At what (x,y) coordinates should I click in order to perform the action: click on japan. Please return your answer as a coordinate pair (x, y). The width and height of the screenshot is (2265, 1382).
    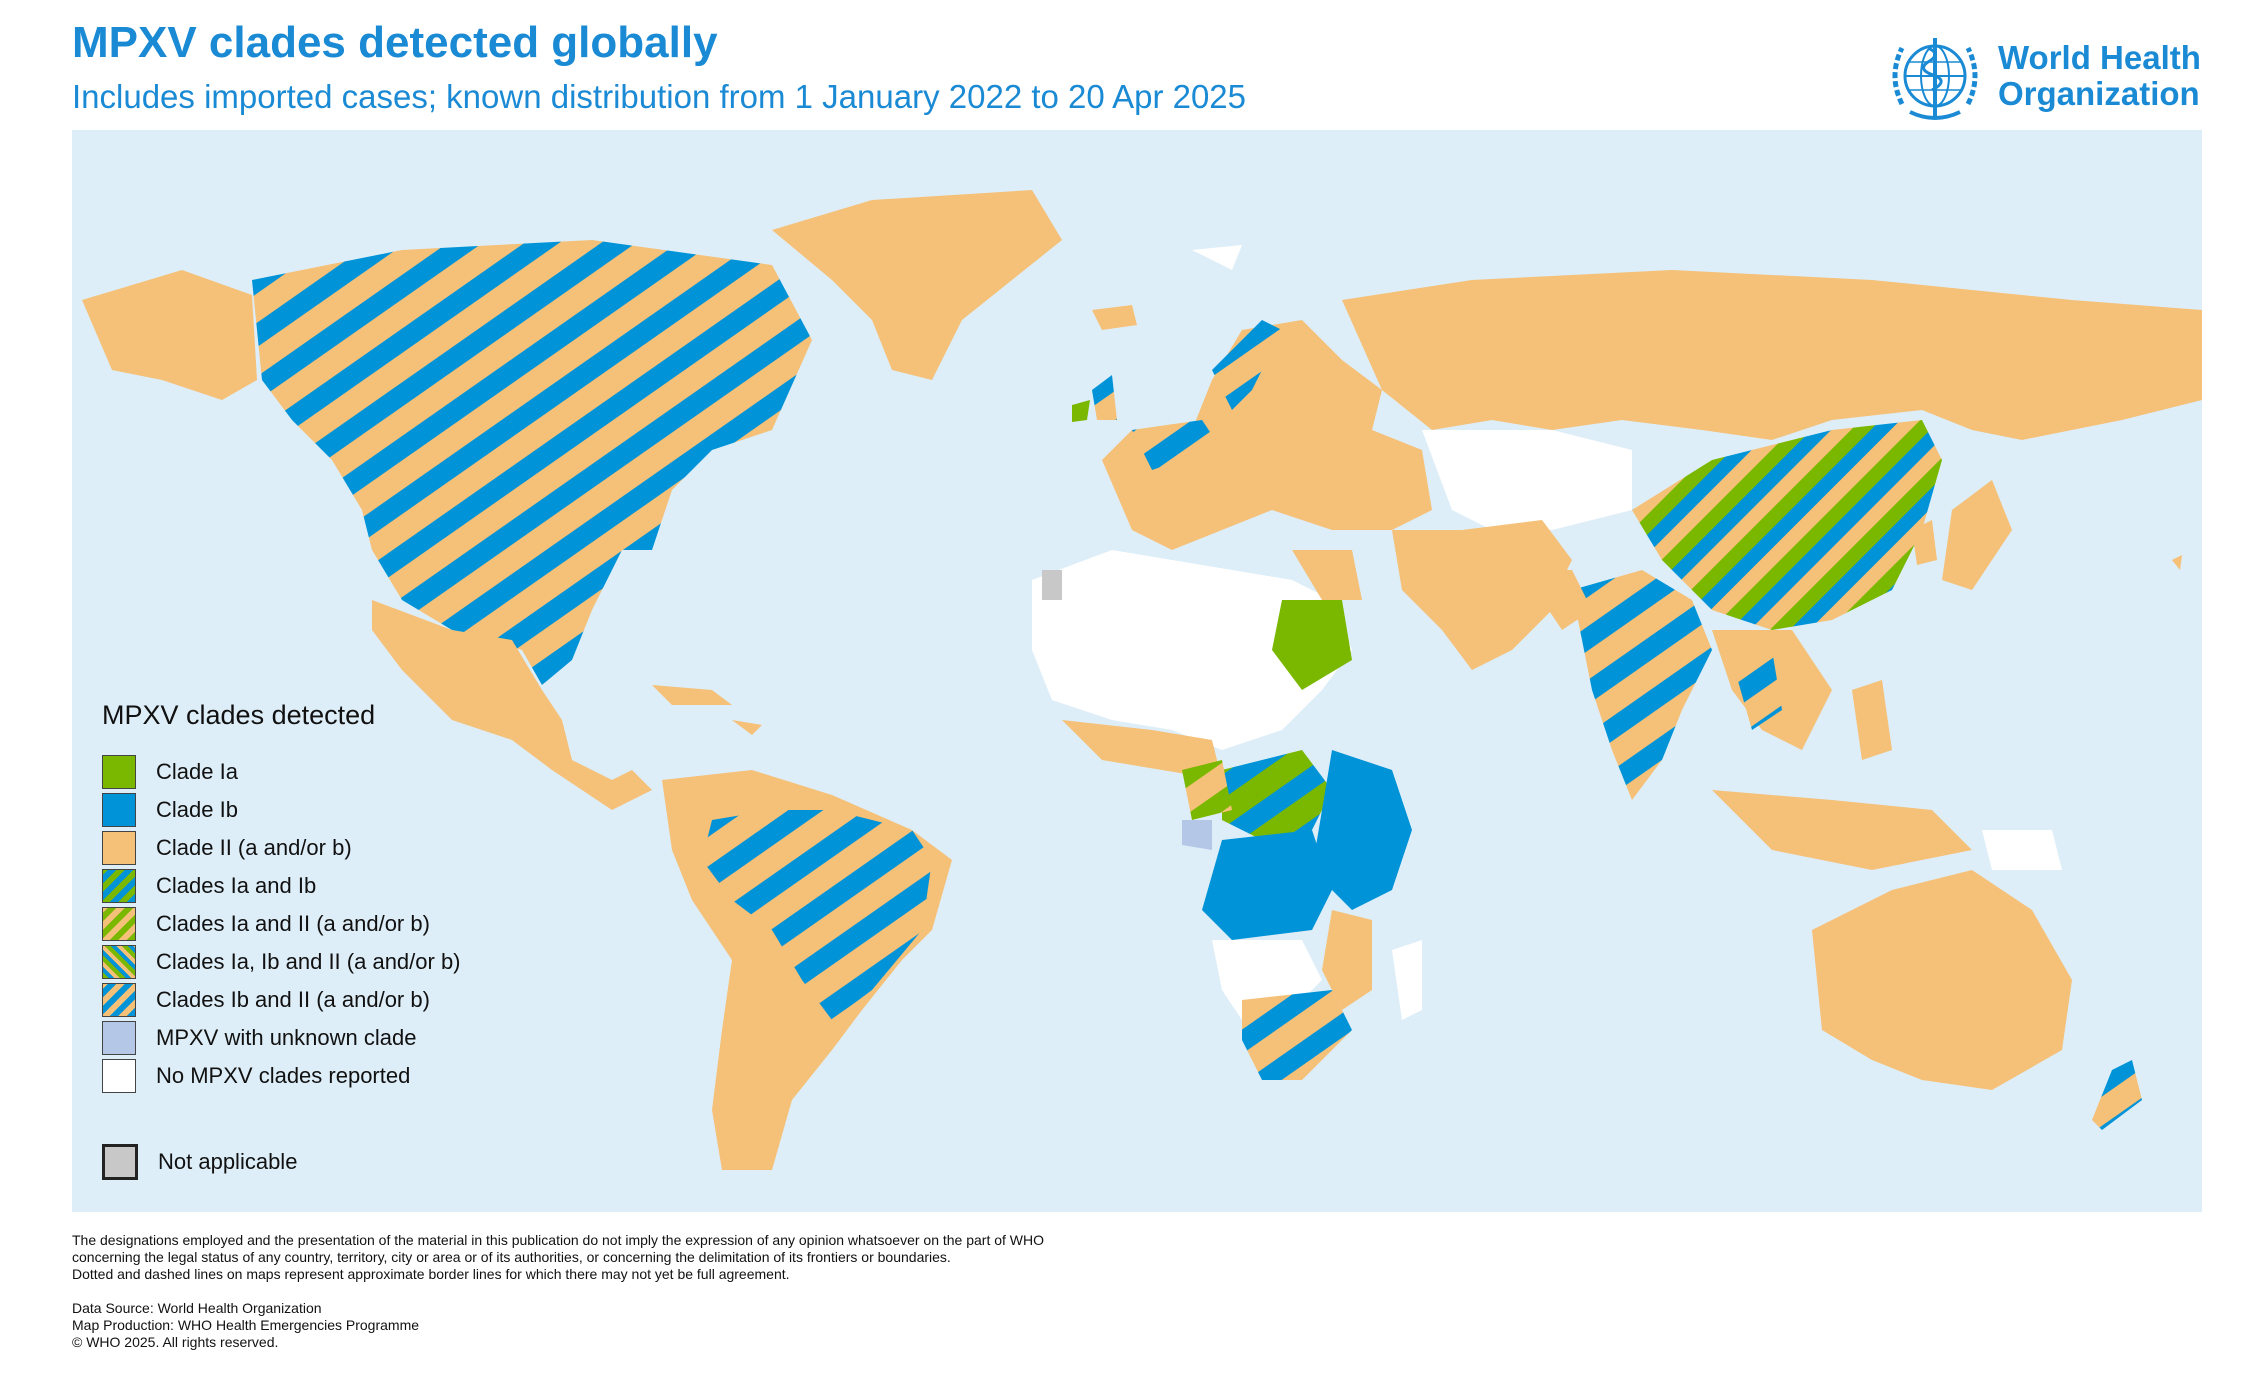
    Looking at the image, I should click on (1977, 535).